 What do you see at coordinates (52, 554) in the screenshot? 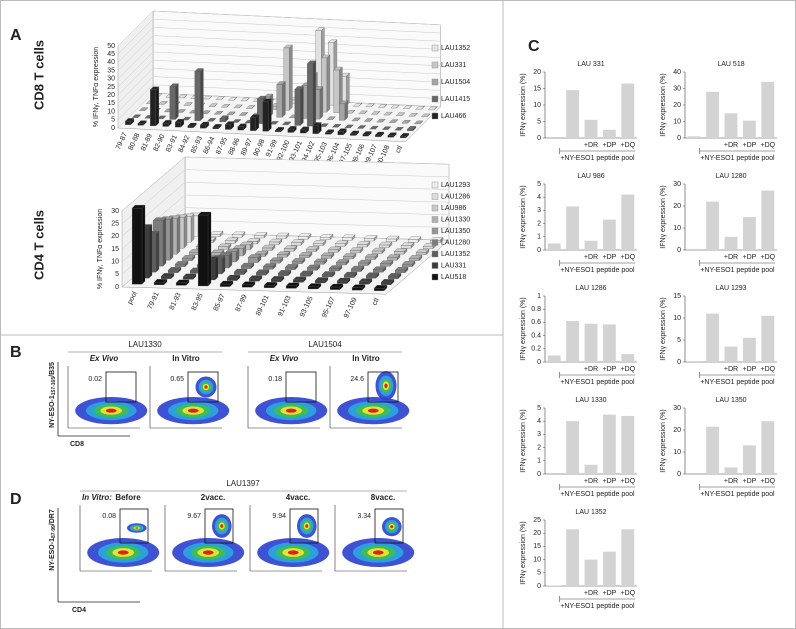
I see `label-part: NY-ESO-1` at bounding box center [52, 554].